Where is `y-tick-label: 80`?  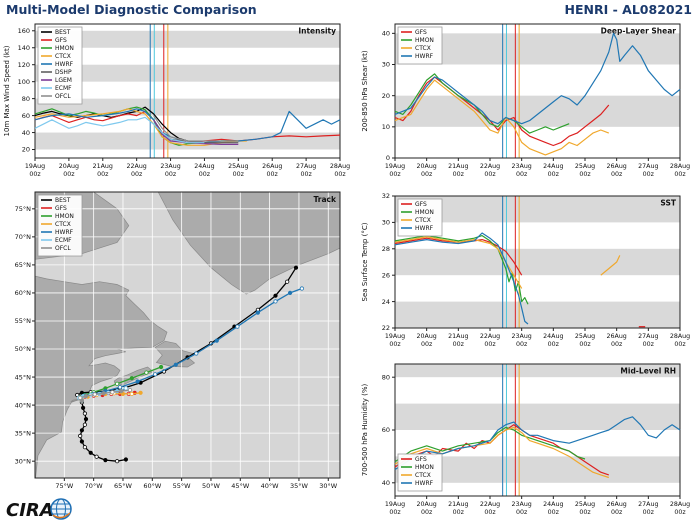
y-tick-label: 80 is located at coordinates (26, 99).